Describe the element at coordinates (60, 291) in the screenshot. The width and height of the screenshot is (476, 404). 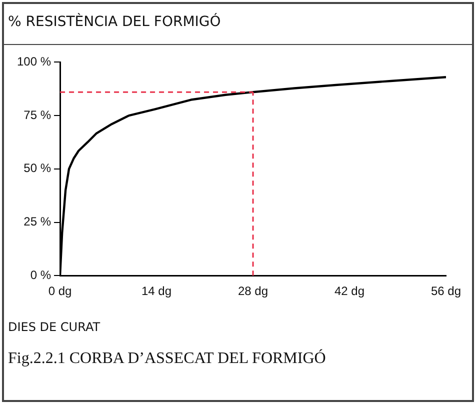
I see `x-tick-label: 0 dg` at that location.